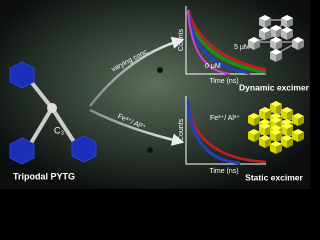 The height and width of the screenshot is (240, 320). Describe the element at coordinates (213, 66) in the screenshot. I see `annotation: 0 µM` at that location.